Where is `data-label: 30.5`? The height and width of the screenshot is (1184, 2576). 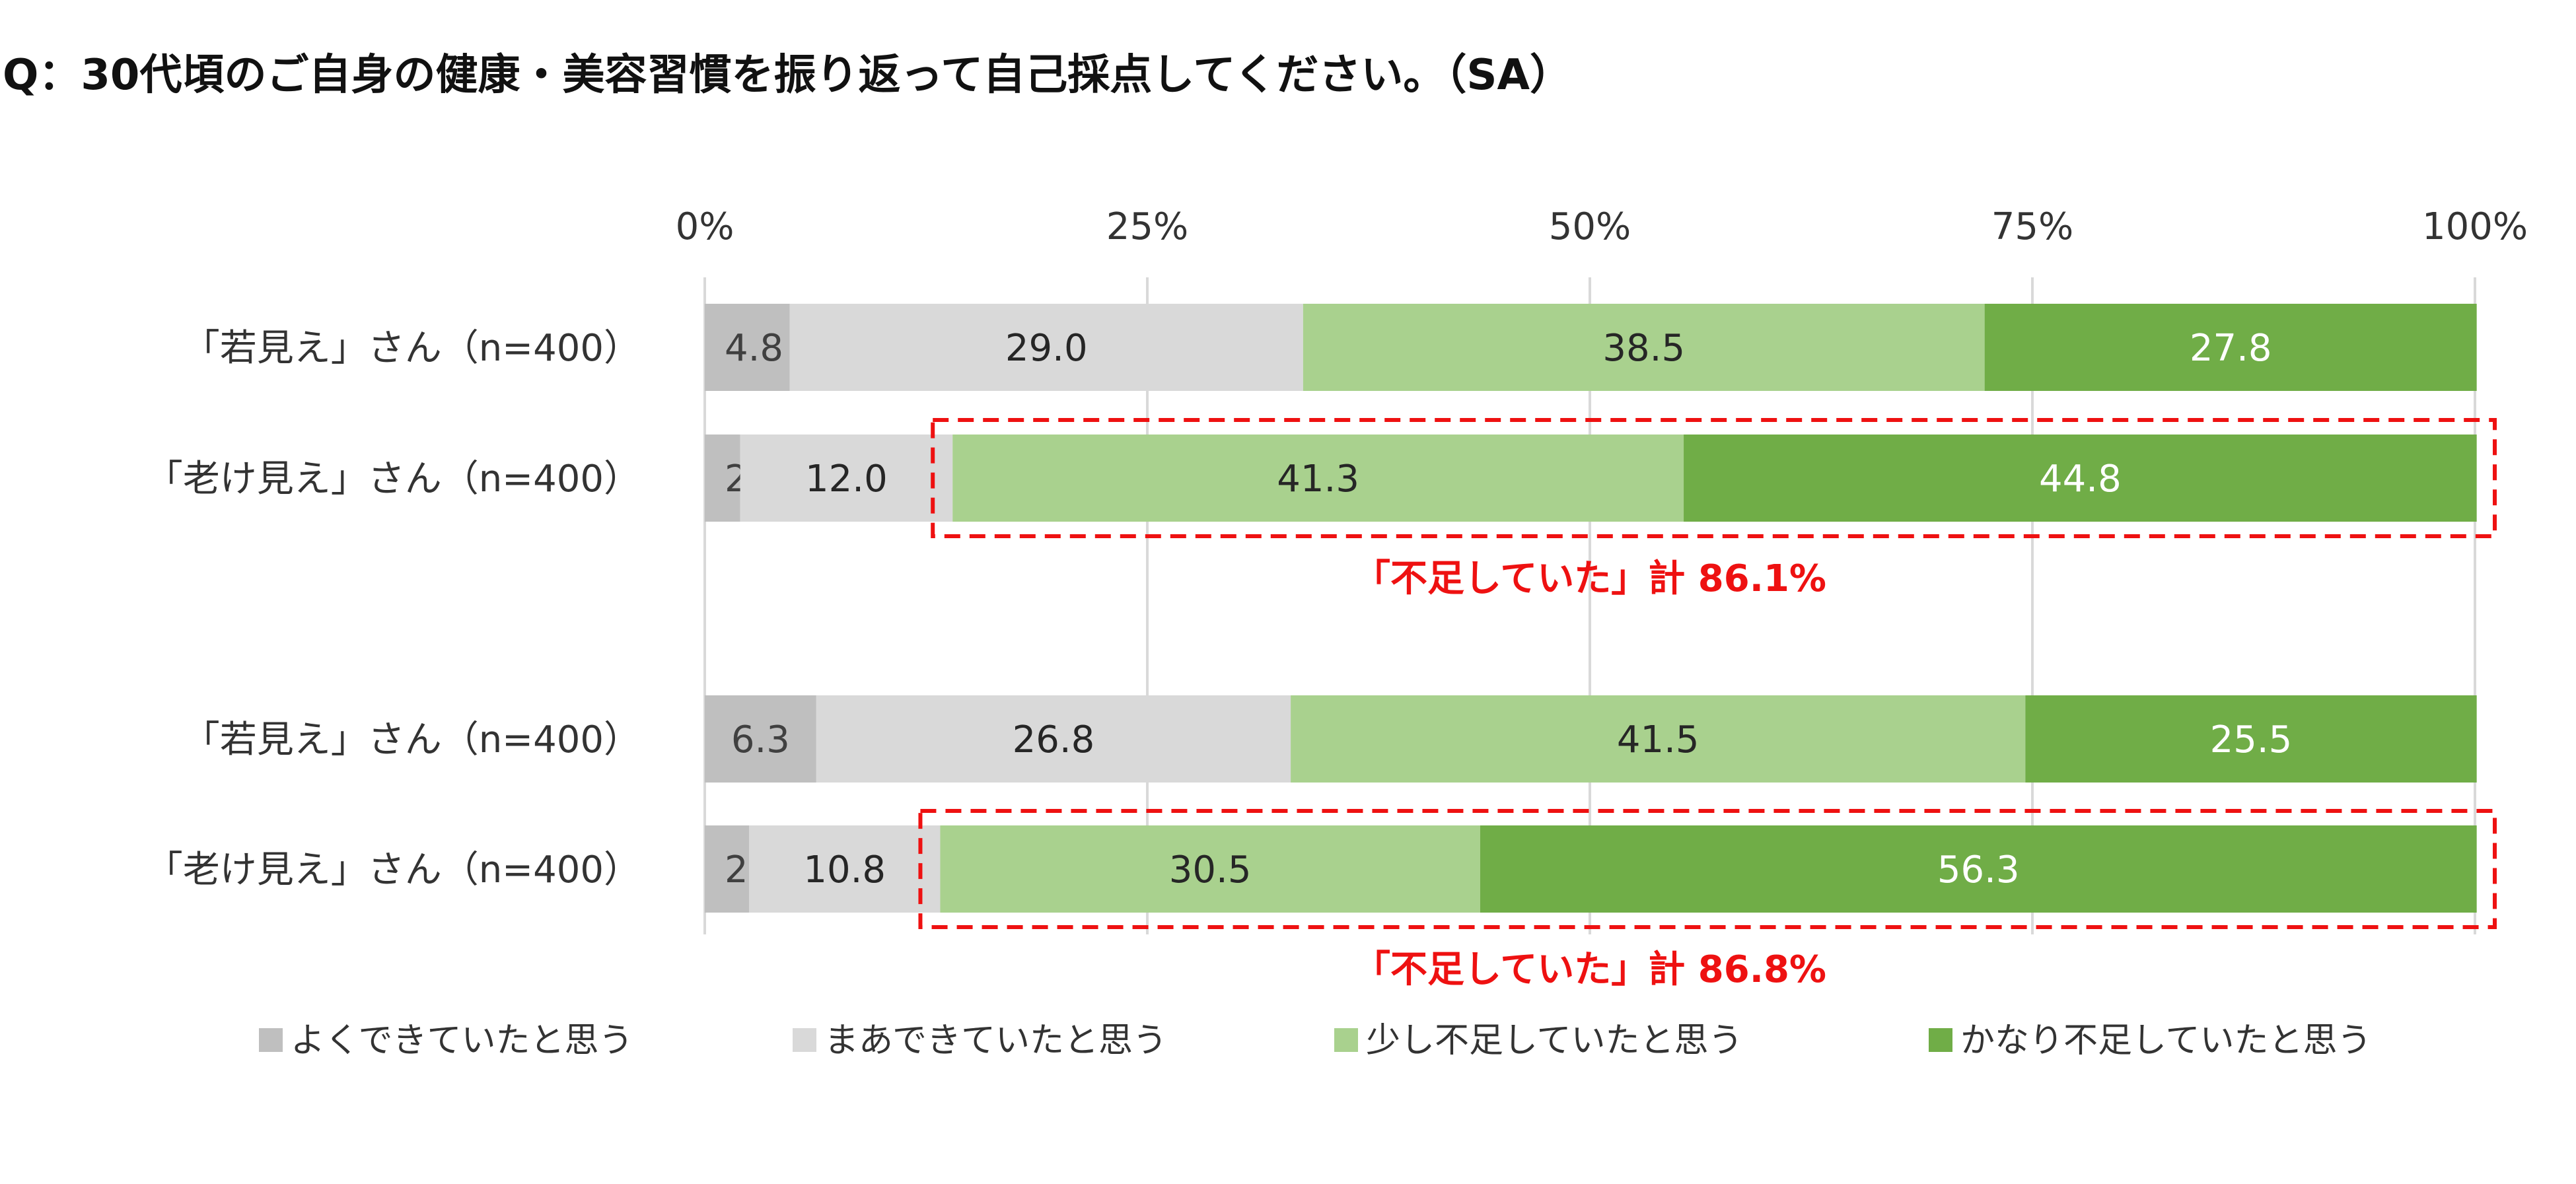 data-label: 30.5 is located at coordinates (1210, 870).